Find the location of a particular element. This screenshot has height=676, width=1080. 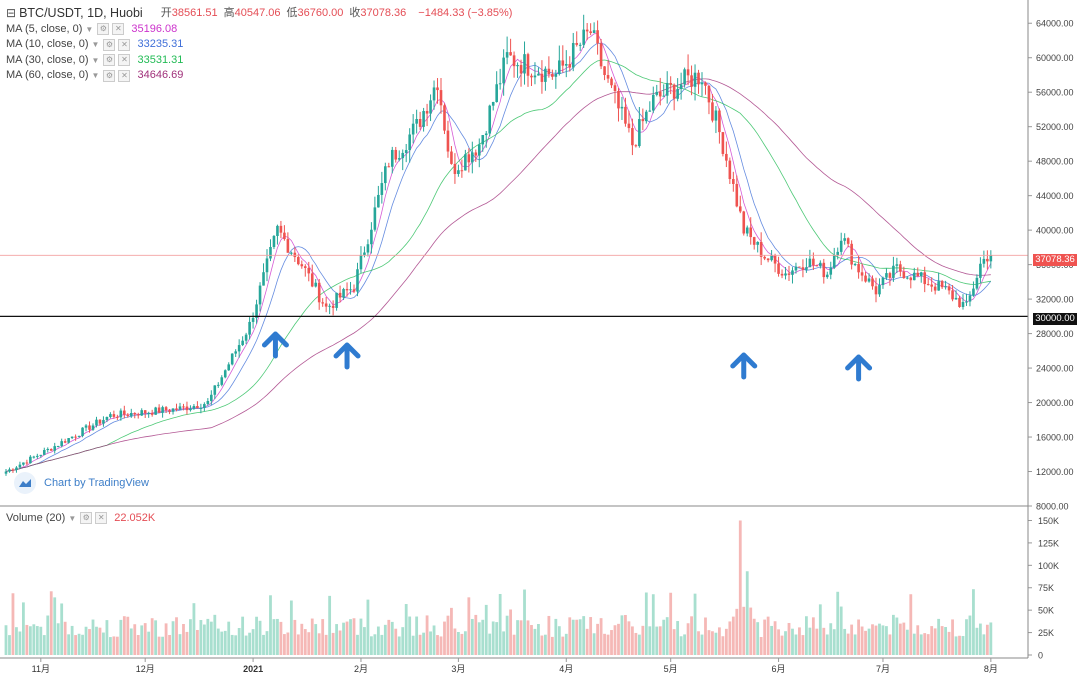

x-tick-label: 5月 is located at coordinates (671, 669).